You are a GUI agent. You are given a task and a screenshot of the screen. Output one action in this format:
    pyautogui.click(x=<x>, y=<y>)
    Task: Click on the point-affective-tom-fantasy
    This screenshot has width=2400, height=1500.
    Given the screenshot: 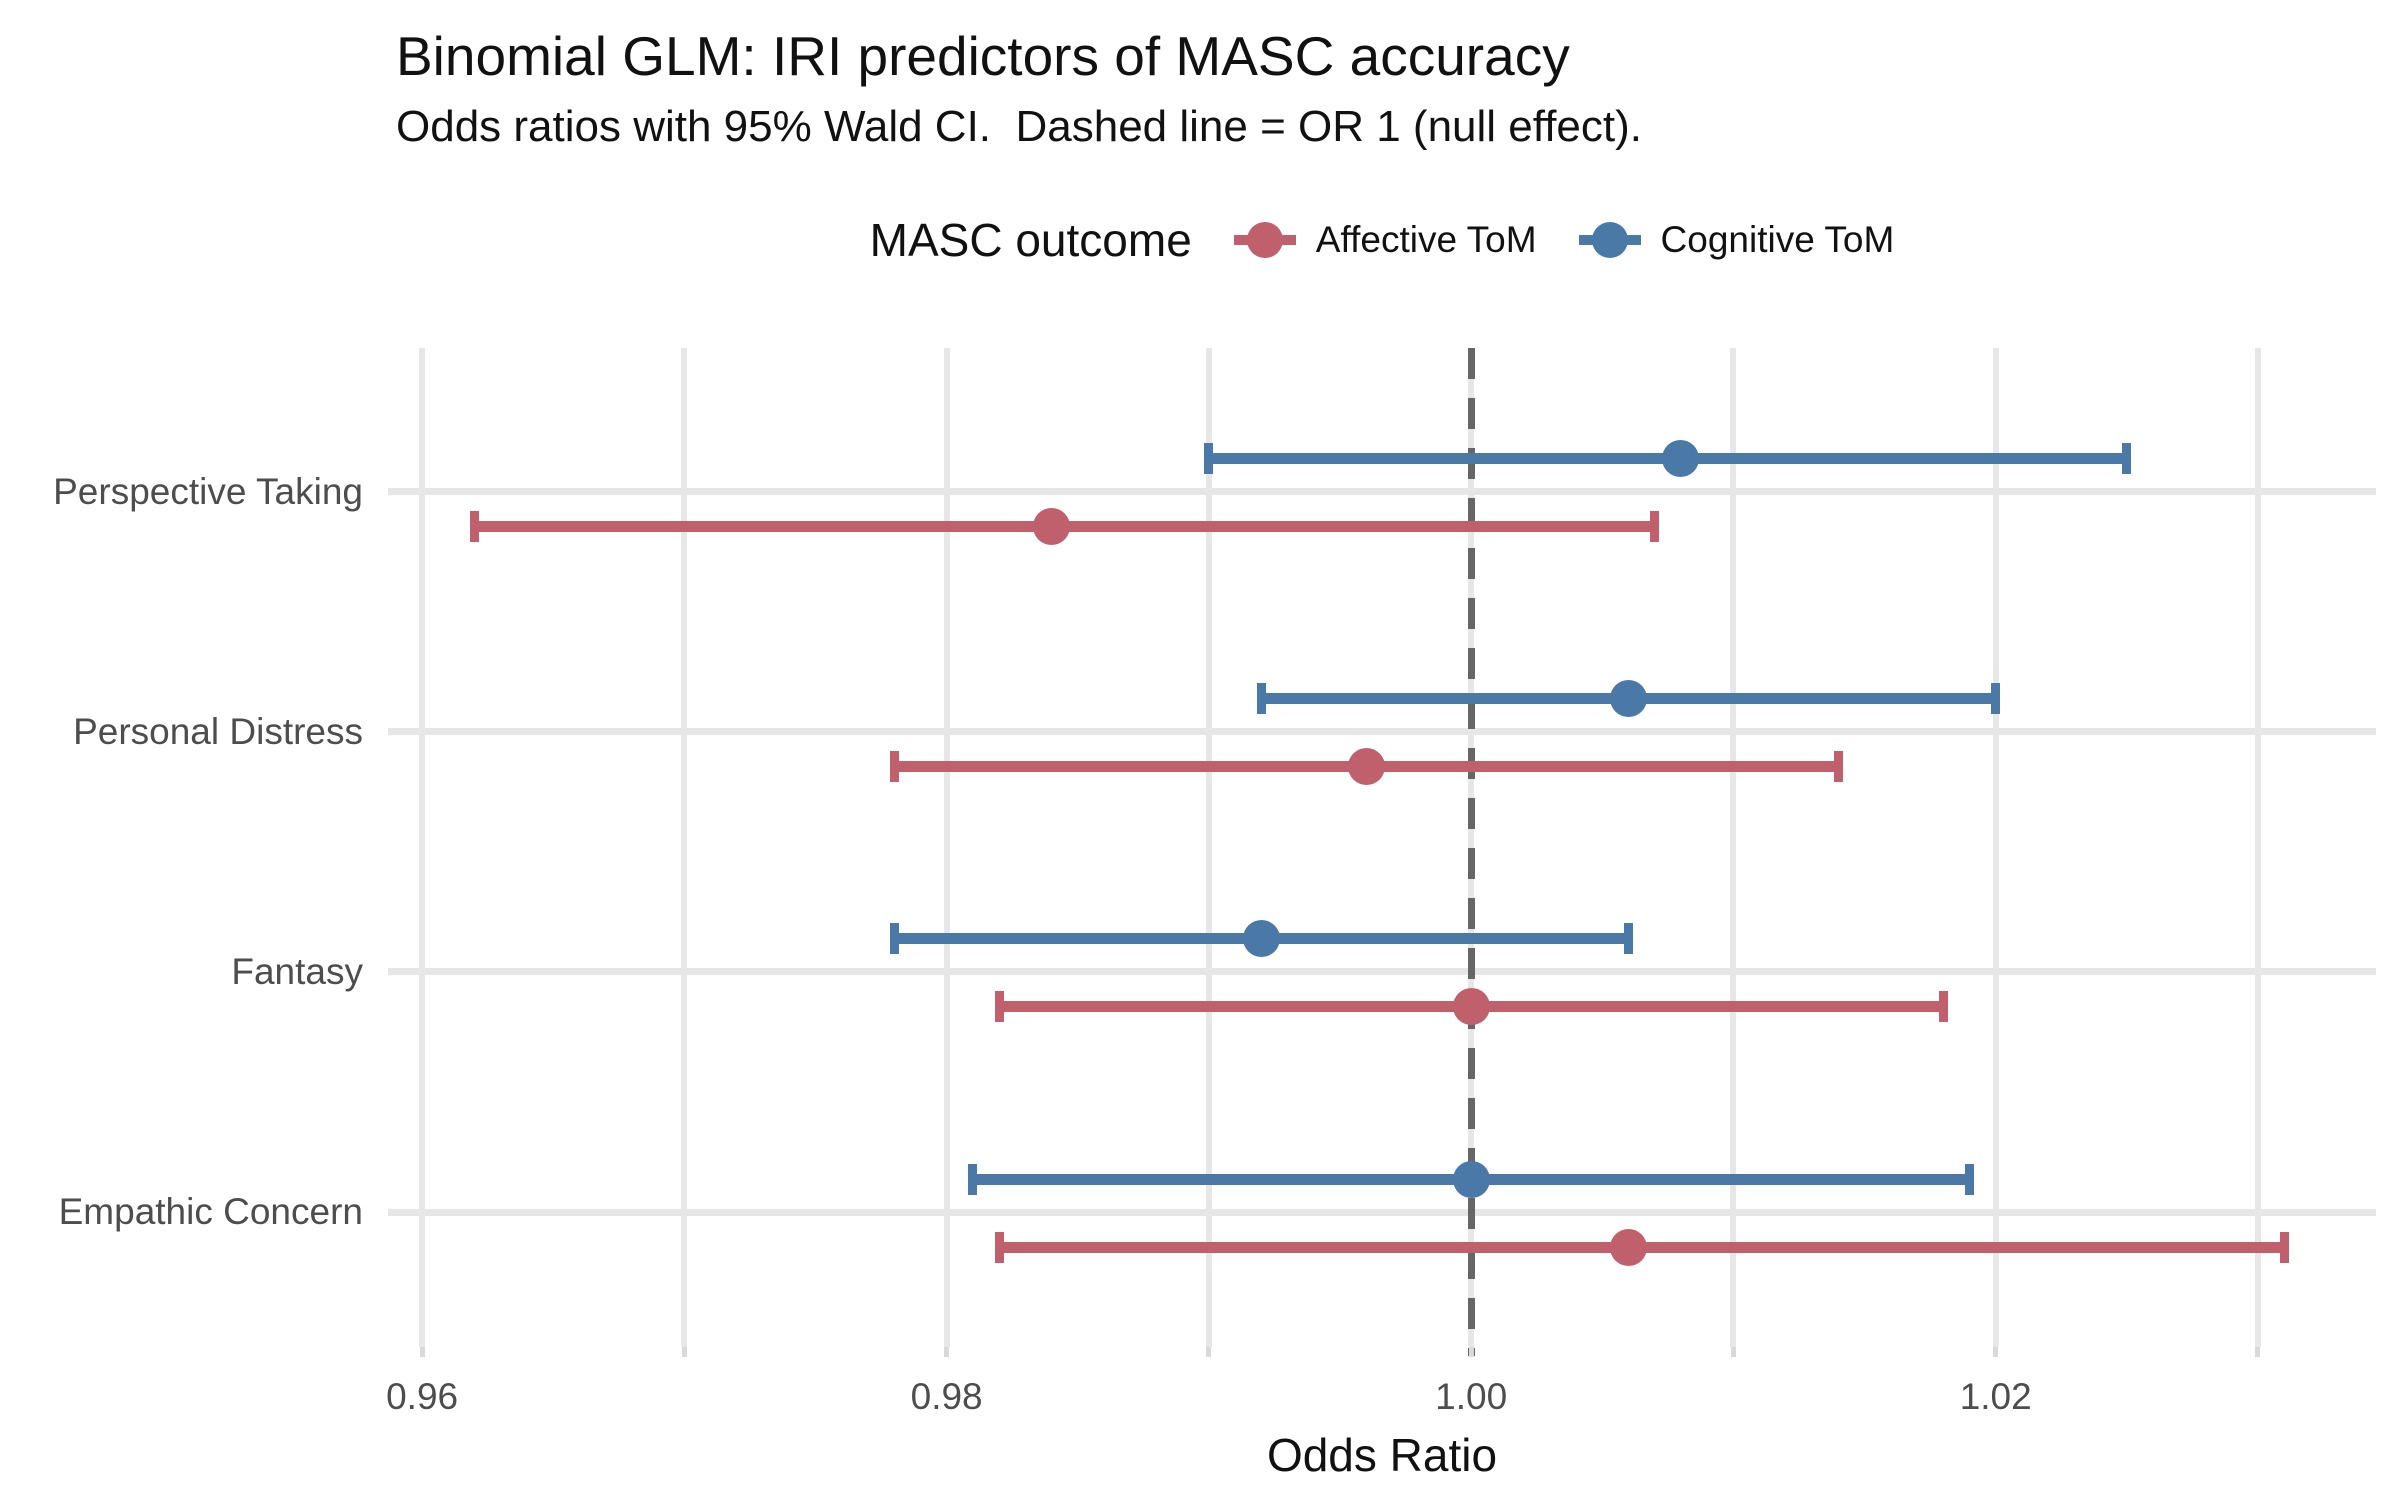 What is the action you would take?
    pyautogui.click(x=1471, y=1007)
    